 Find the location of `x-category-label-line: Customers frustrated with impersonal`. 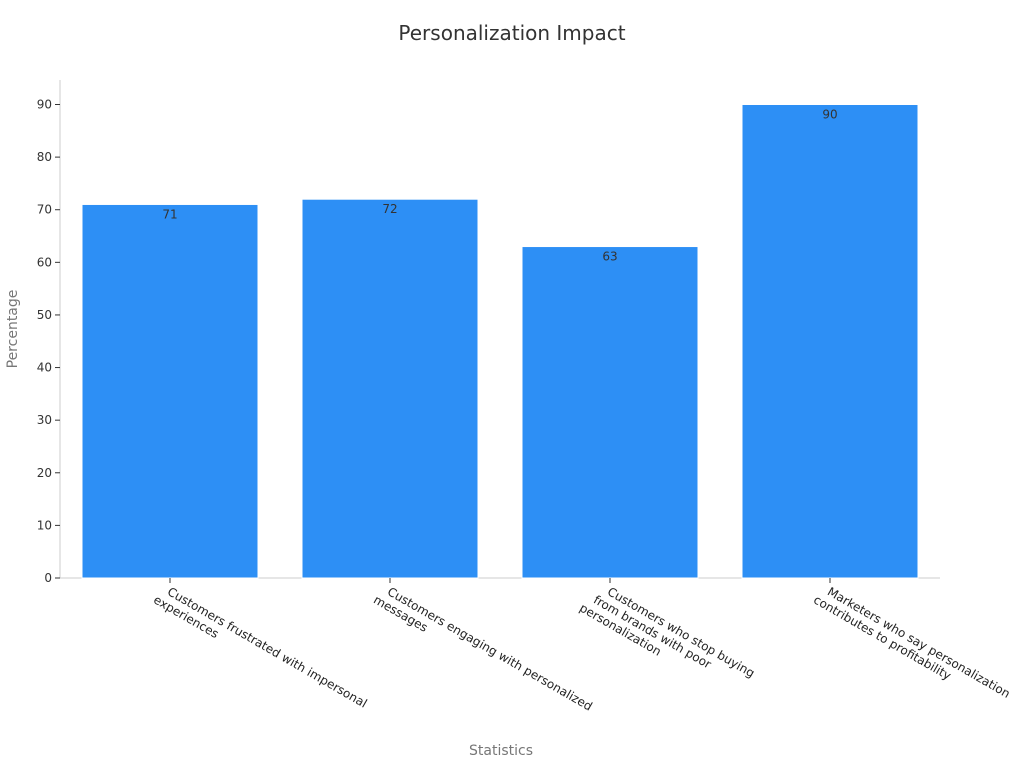

x-category-label-line: Customers frustrated with impersonal is located at coordinates (267, 647).